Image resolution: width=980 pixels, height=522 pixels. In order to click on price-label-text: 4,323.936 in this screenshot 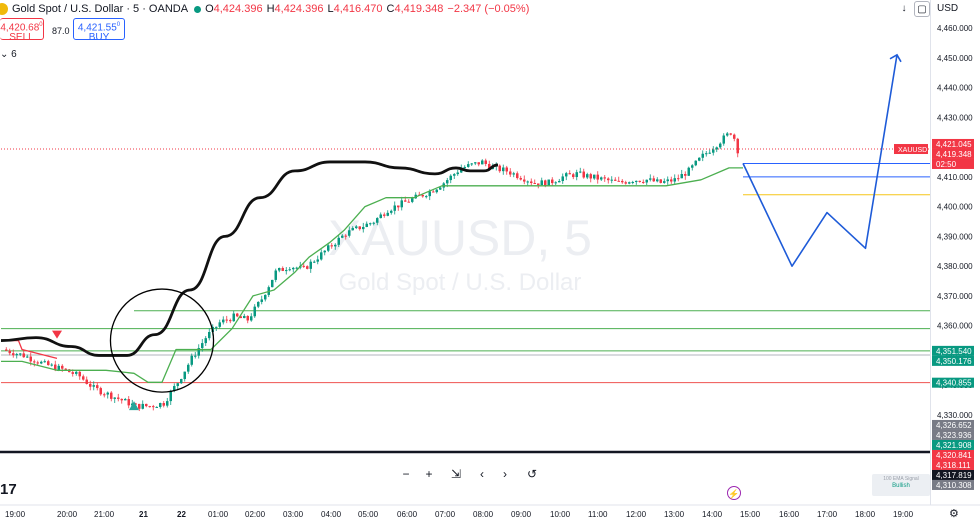, I will do `click(954, 435)`.